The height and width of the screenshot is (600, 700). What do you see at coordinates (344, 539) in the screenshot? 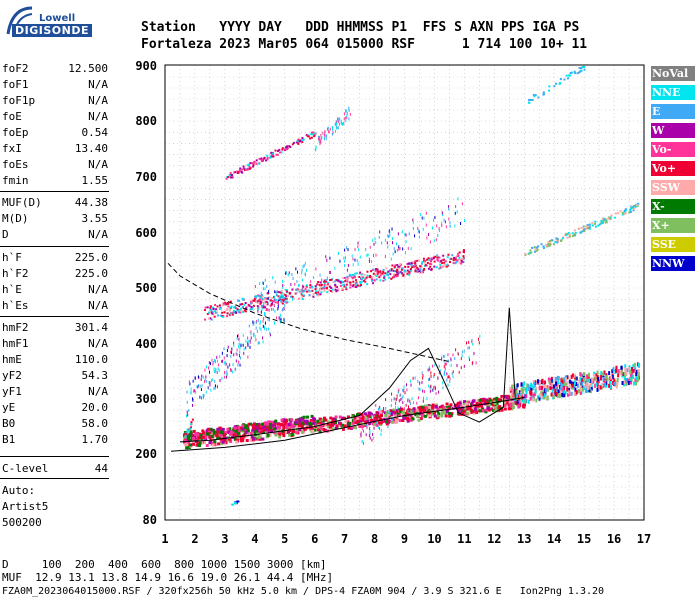
I see `x-tick-label: 7` at bounding box center [344, 539].